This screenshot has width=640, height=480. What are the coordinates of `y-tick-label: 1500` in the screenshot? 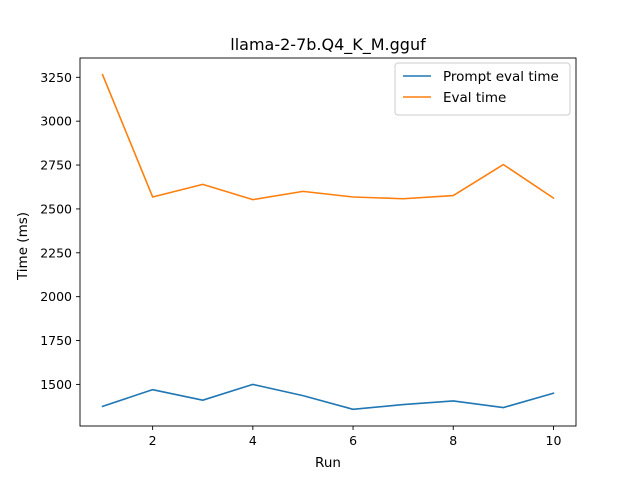 It's located at (56, 384).